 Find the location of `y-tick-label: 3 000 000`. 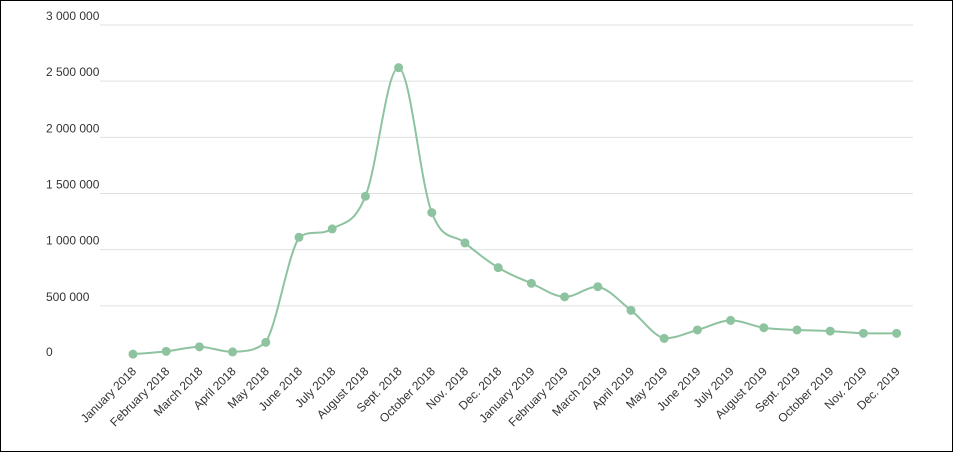

y-tick-label: 3 000 000 is located at coordinates (73, 16).